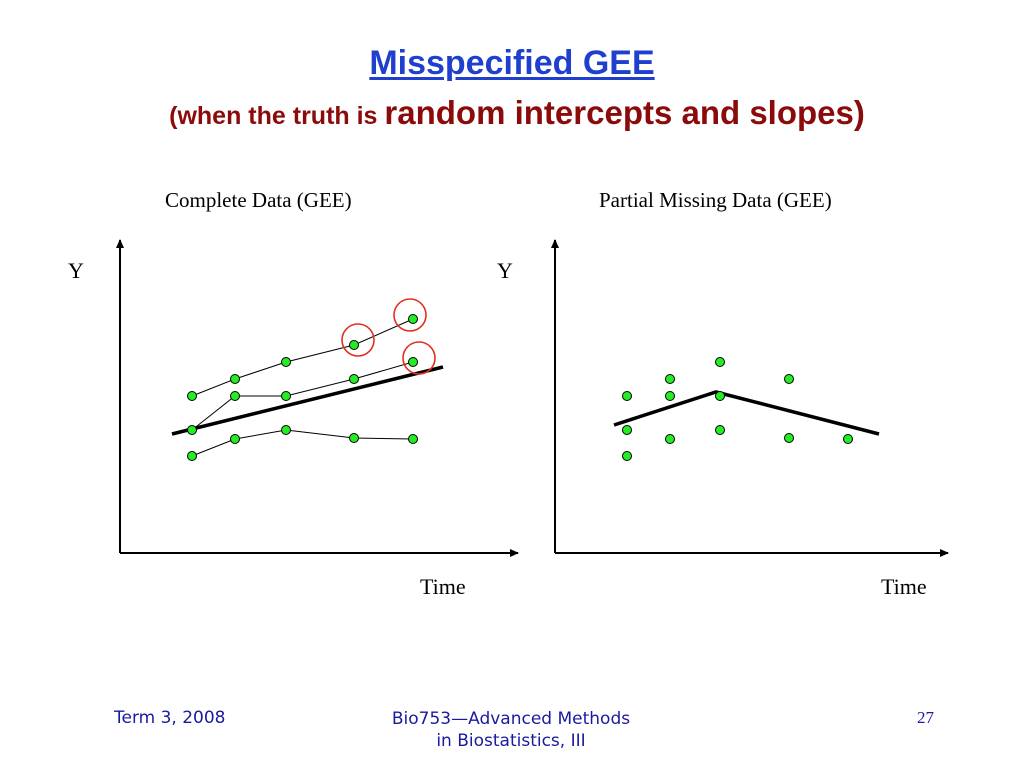  What do you see at coordinates (443, 586) in the screenshot?
I see `left-x-axis-label: Time` at bounding box center [443, 586].